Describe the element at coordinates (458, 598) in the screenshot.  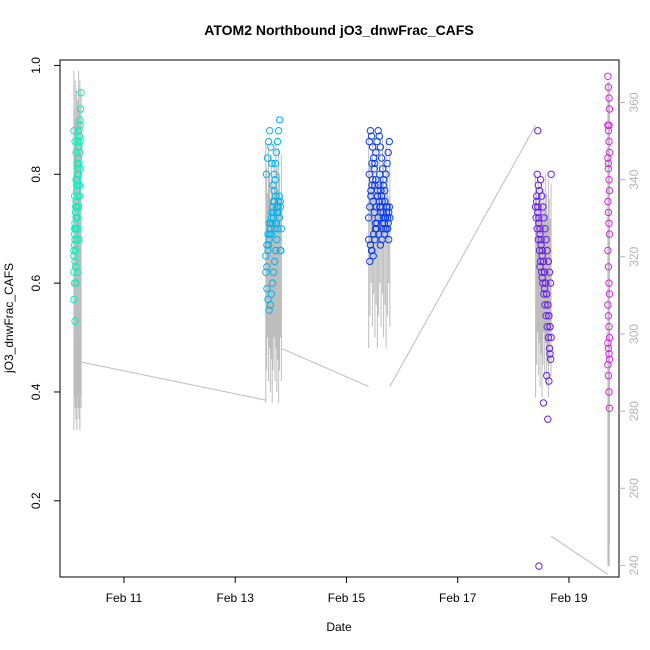
I see `x-tick-label: Feb 17` at that location.